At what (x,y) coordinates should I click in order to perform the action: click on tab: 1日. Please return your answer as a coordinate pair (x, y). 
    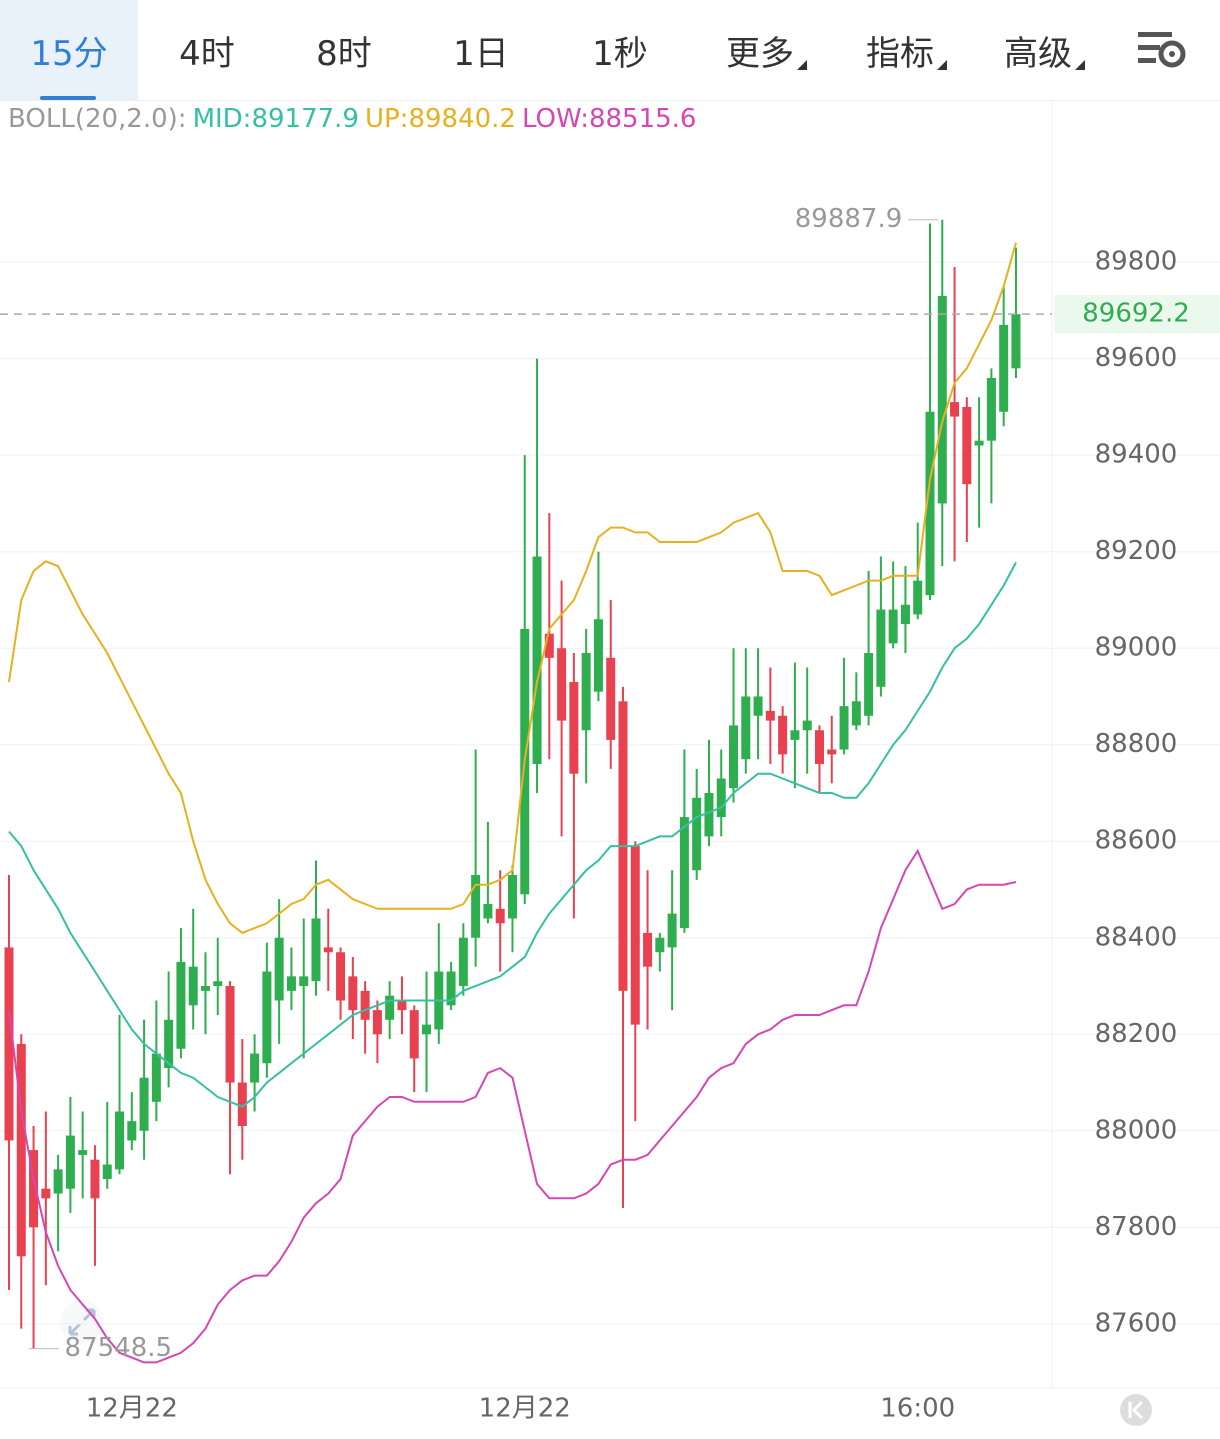
    Looking at the image, I should click on (481, 50).